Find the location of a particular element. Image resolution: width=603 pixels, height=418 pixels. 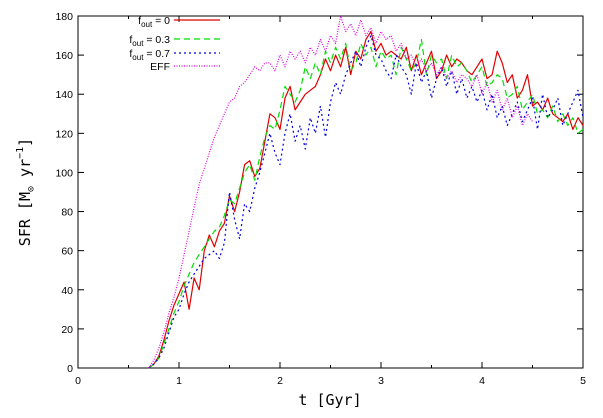

y-tick-label: 120 is located at coordinates (64, 134).